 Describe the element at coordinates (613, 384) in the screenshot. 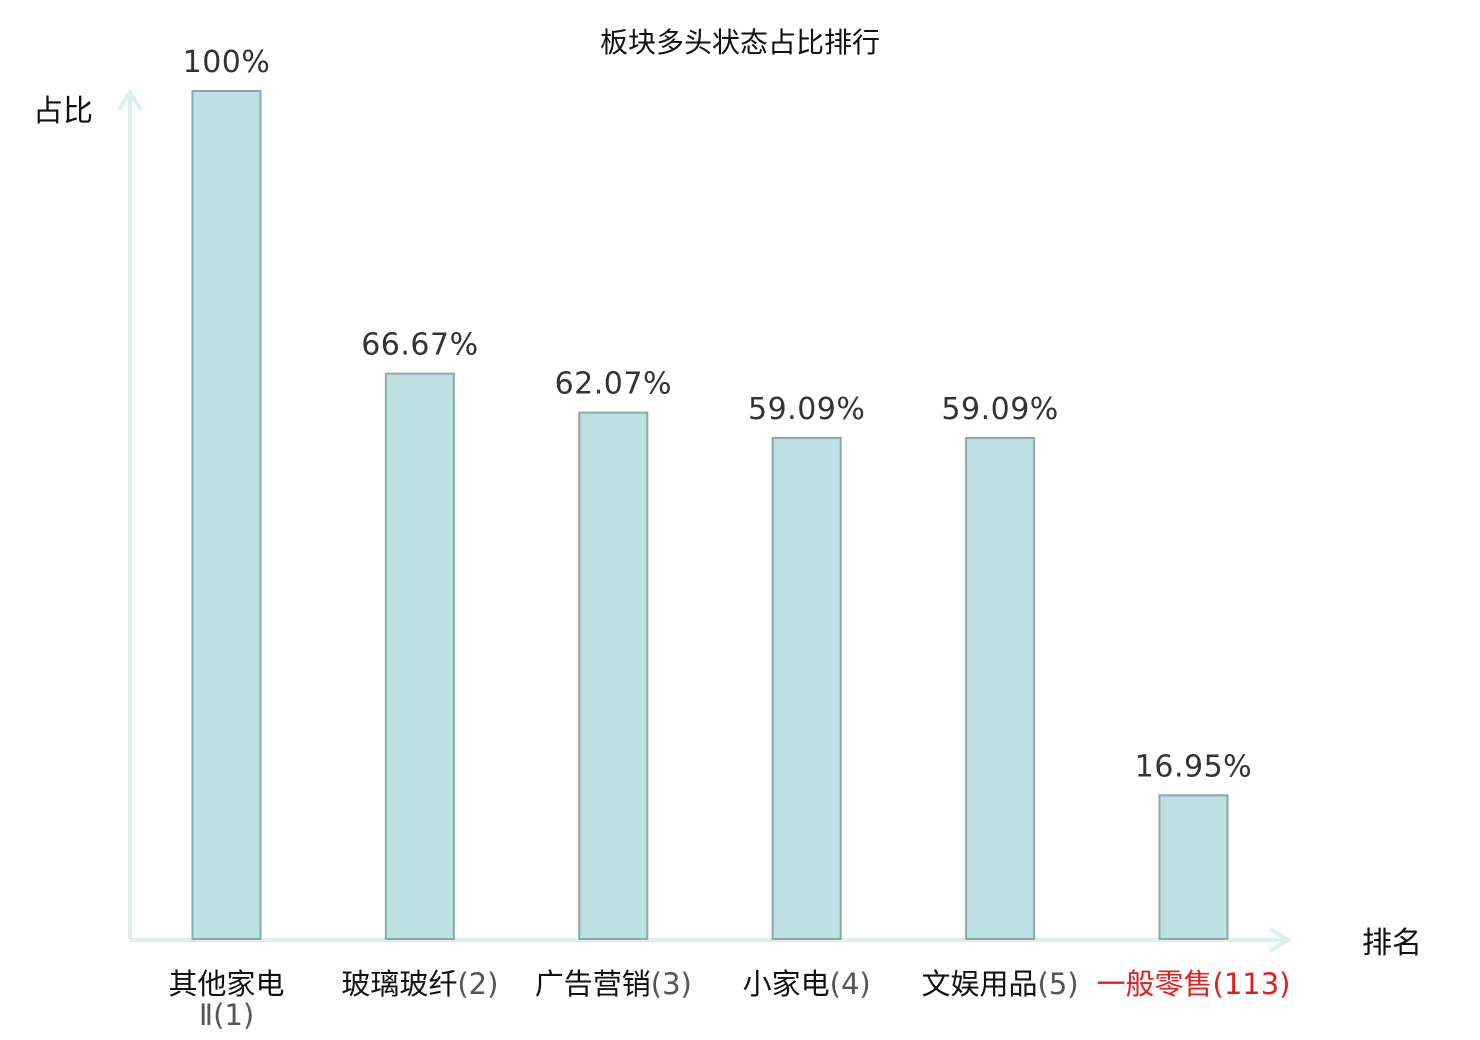

I see `bar-value-label: 62.07%` at that location.